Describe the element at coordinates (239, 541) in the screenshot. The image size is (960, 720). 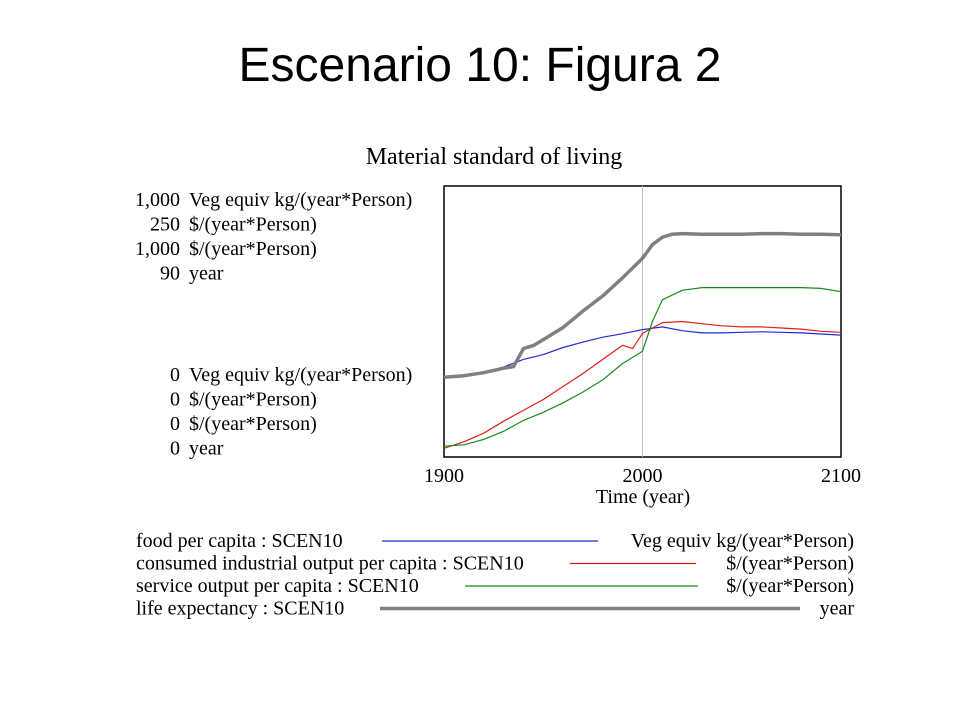
I see `legend-series-name-0: food per capita : SCEN10` at that location.